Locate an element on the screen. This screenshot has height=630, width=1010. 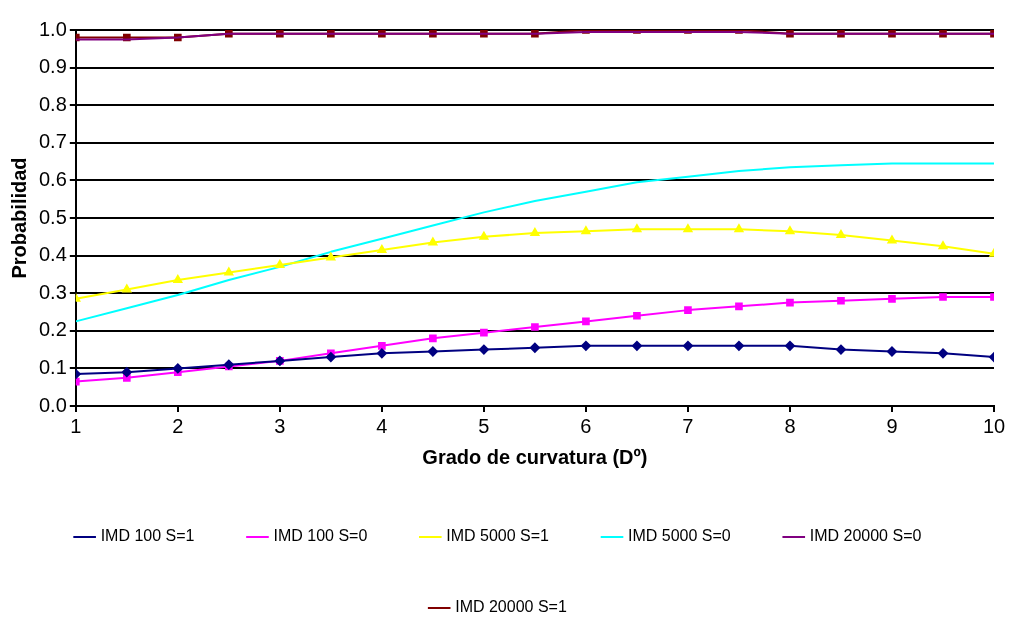
x-axis-title: Grado de curvatura (Dº) is located at coordinates (535, 456).